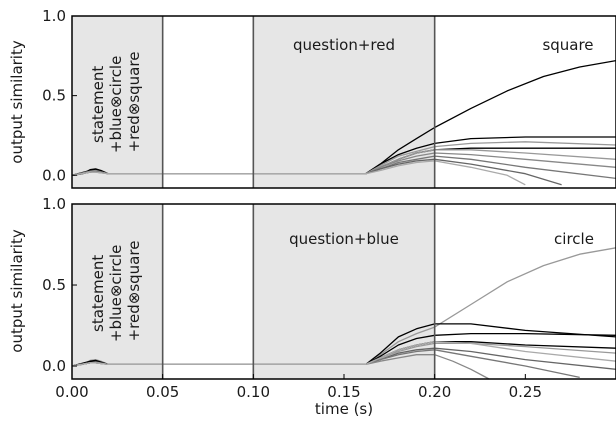 The image size is (616, 421). I want to click on x-tick-label-5: 0.25, so click(525, 392).